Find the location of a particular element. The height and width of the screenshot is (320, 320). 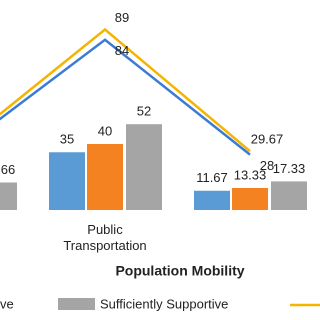

data-label: 40 is located at coordinates (105, 130).